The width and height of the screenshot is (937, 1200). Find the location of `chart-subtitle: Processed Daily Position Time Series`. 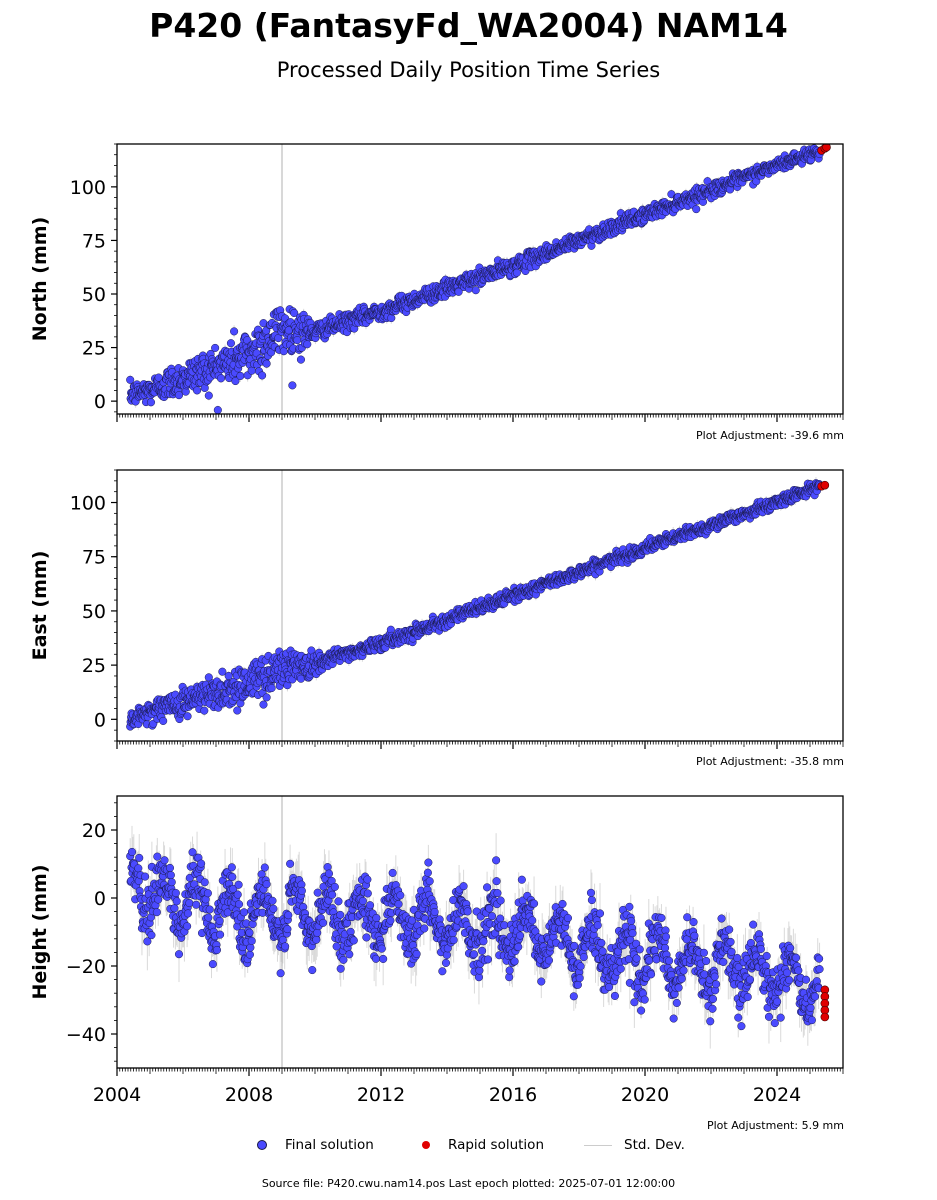

chart-subtitle: Processed Daily Position Time Series is located at coordinates (468, 70).